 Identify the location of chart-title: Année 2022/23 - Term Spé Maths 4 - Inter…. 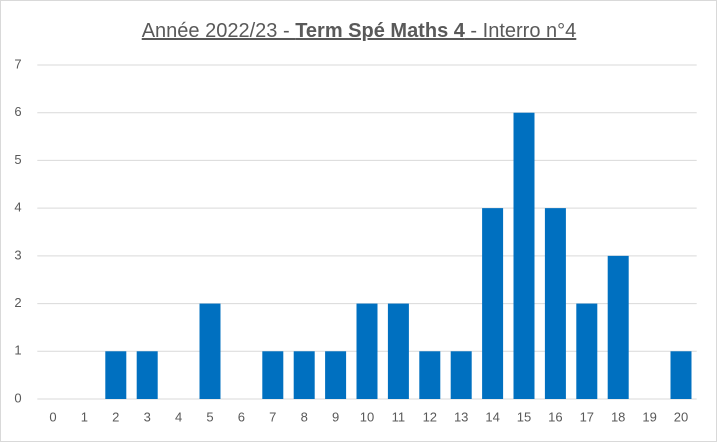
(359, 31).